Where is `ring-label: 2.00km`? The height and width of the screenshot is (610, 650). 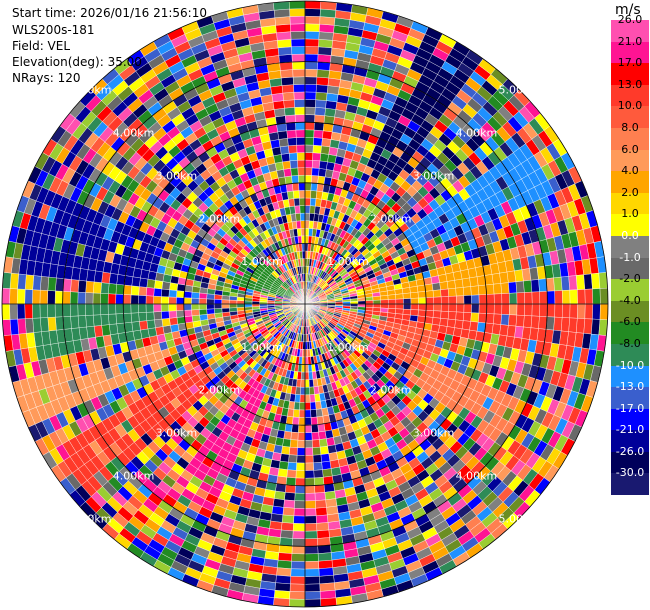
ring-label: 2.00km is located at coordinates (220, 218).